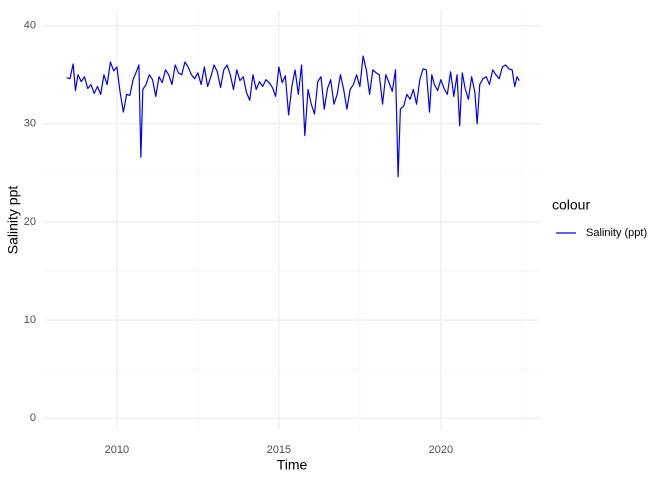  I want to click on y-tick-label: 10, so click(30, 320).